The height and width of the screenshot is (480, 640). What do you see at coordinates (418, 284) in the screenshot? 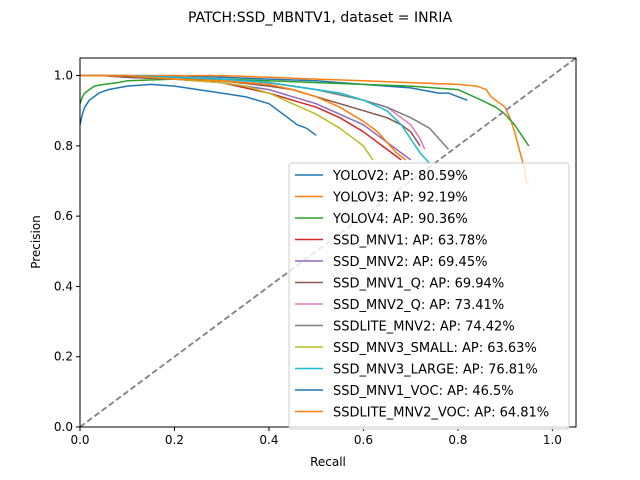
I see `legend-label-5: SSD_MNV1_Q: AP: 69.94%` at bounding box center [418, 284].